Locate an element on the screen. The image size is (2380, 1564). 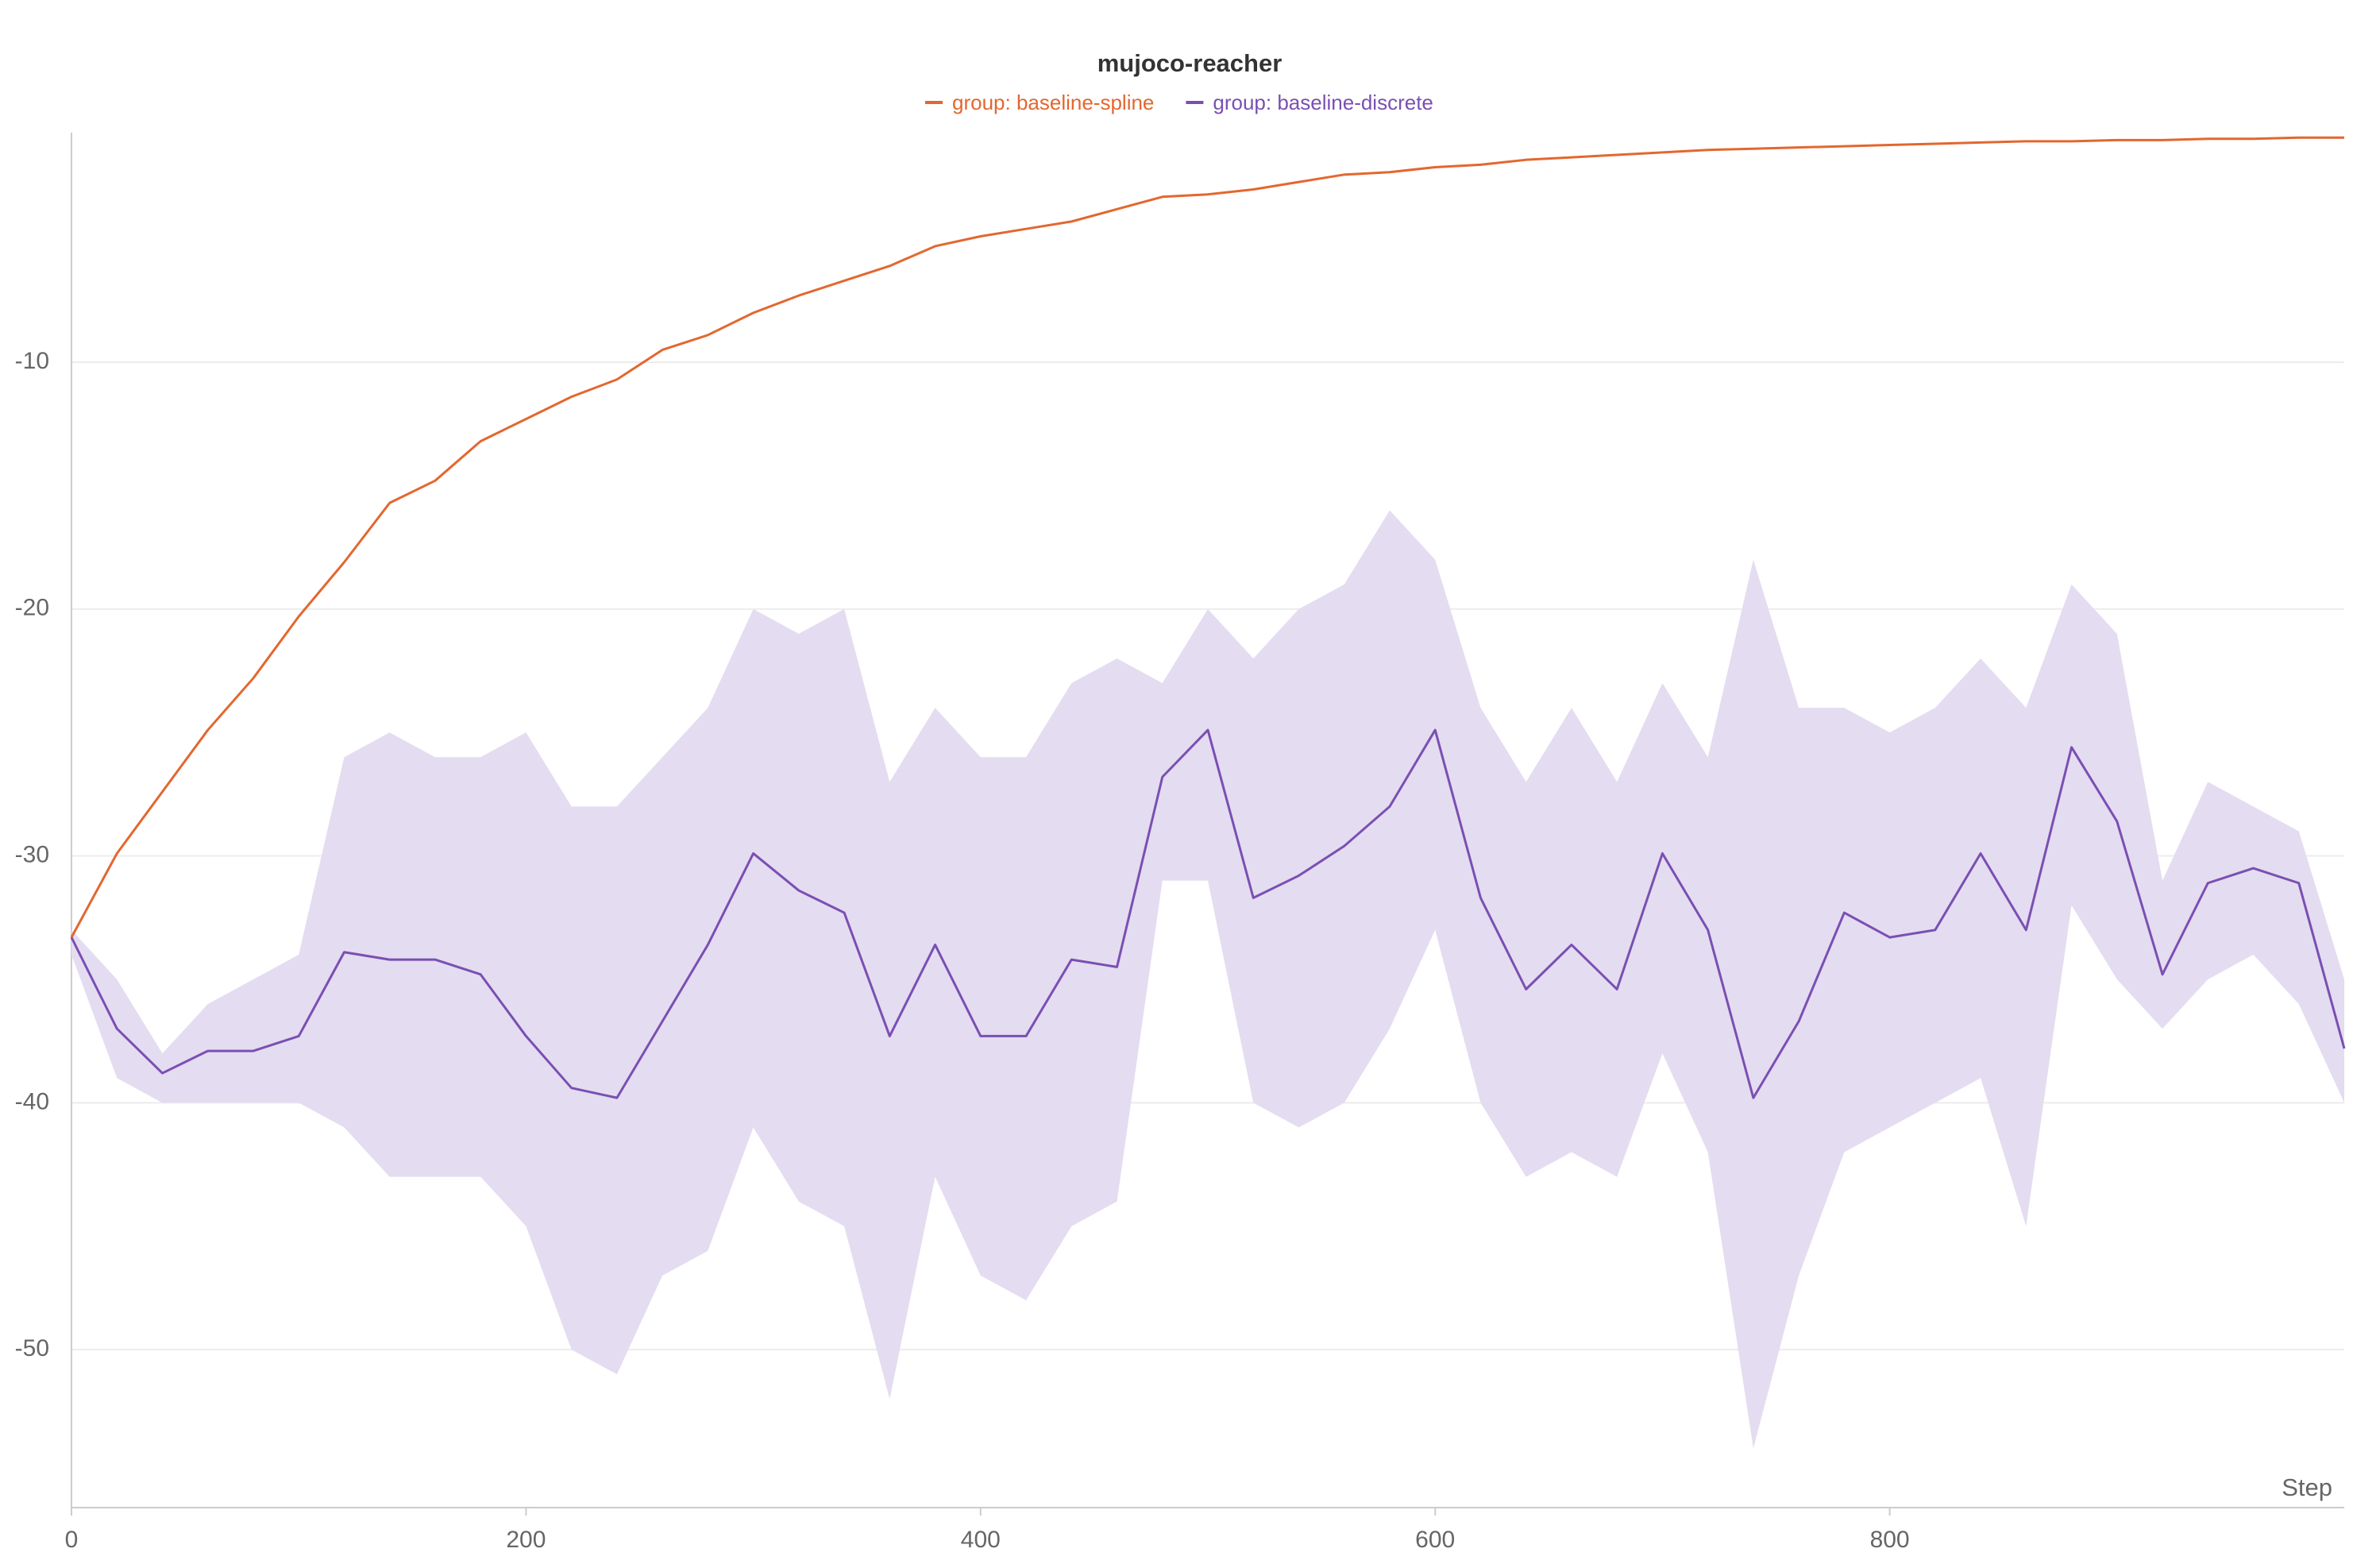
y-tick-label: -20 is located at coordinates (32, 608).